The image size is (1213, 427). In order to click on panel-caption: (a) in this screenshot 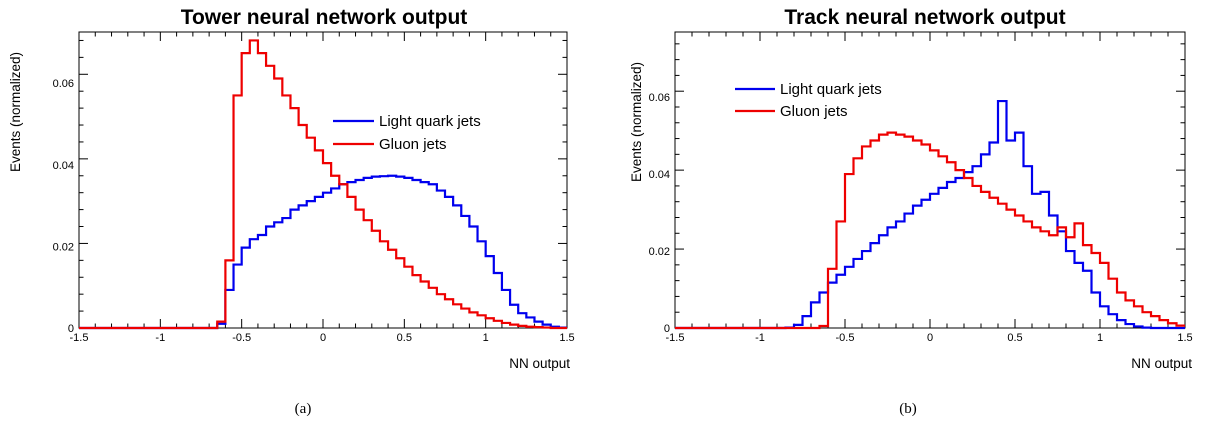, I will do `click(303, 409)`.